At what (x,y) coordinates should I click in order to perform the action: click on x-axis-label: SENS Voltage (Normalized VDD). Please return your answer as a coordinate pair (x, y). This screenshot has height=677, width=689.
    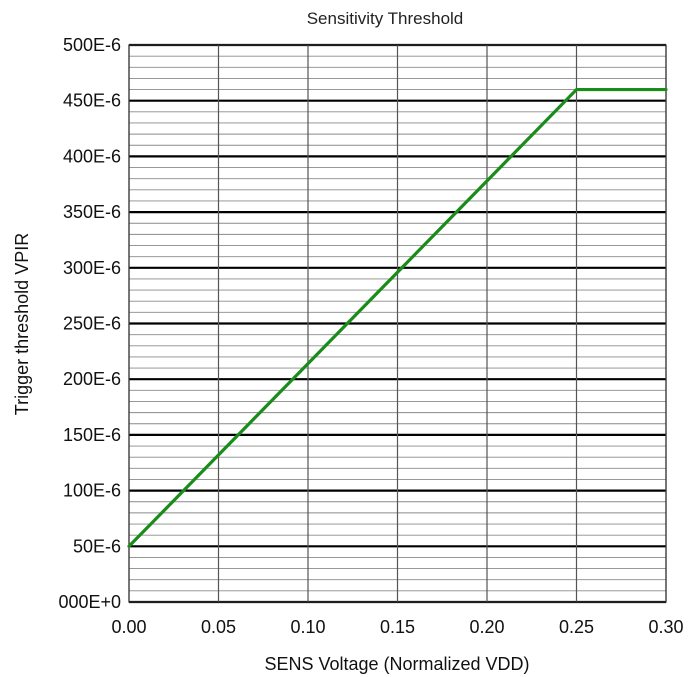
    Looking at the image, I should click on (396, 664).